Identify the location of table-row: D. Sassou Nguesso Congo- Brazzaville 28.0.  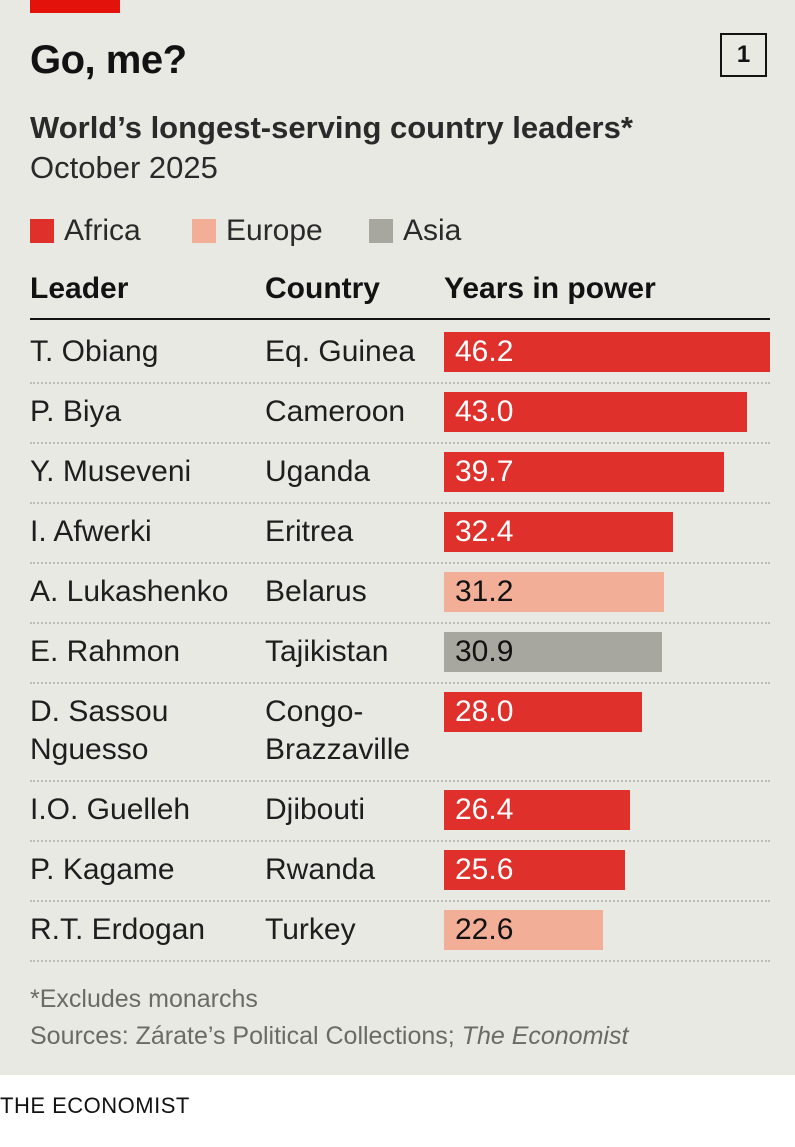
(397, 731).